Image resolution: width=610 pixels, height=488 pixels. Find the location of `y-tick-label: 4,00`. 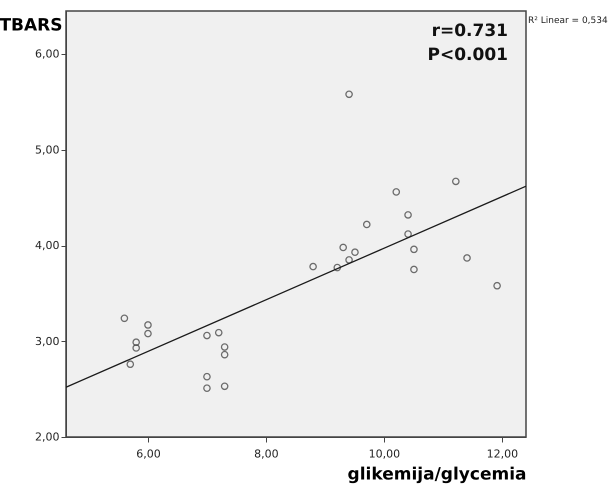

y-tick-label: 4,00 is located at coordinates (47, 245).